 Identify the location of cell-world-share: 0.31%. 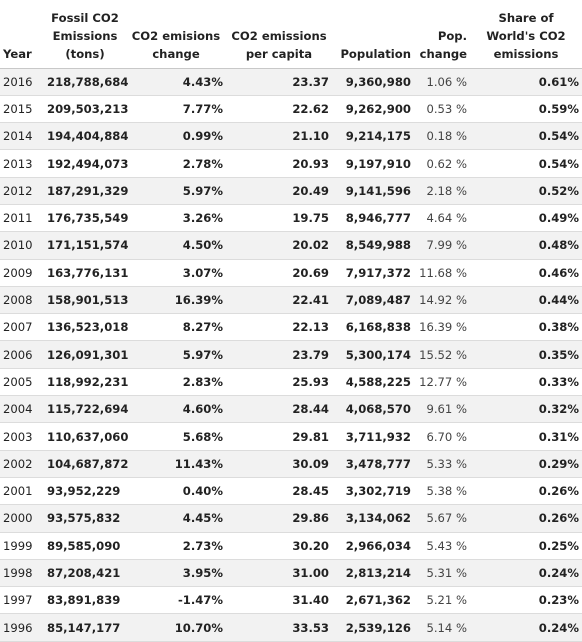
(558, 436).